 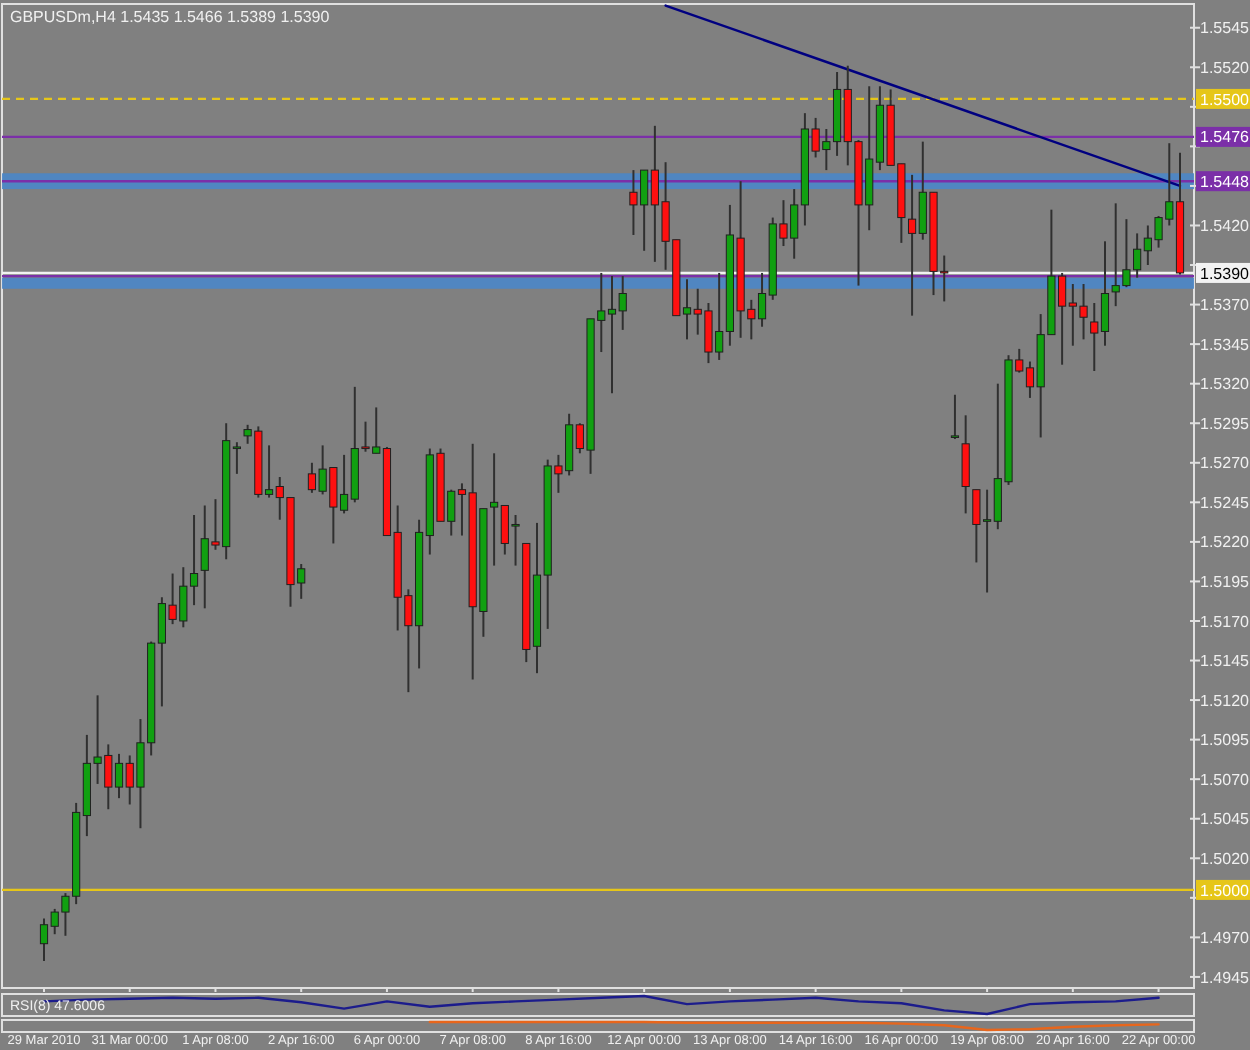 What do you see at coordinates (1225, 582) in the screenshot?
I see `y-tick-label: 1.5195` at bounding box center [1225, 582].